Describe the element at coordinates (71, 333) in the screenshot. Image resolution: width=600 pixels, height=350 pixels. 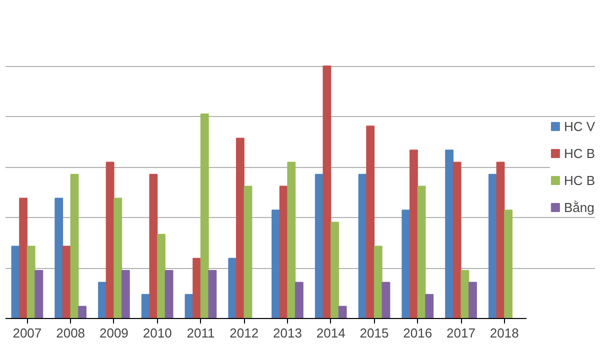
I see `x-tick-label: 2008` at that location.